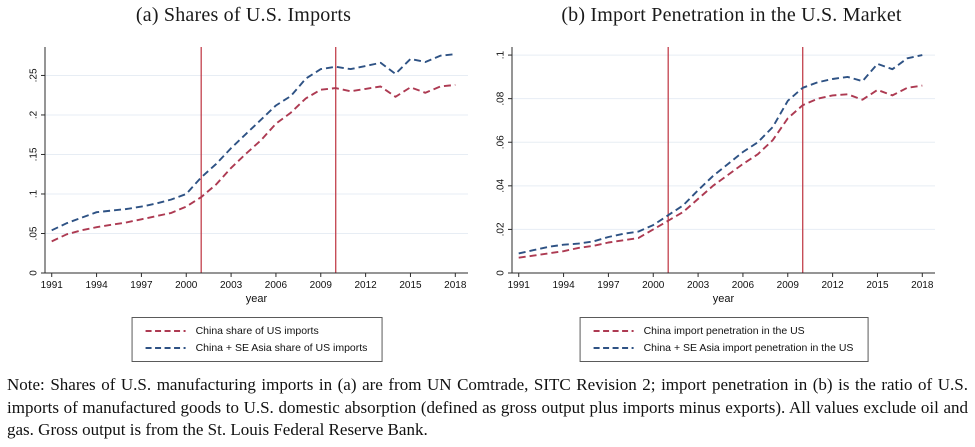 The image size is (975, 447). What do you see at coordinates (501, 229) in the screenshot?
I see `svg-text: .02` at bounding box center [501, 229].